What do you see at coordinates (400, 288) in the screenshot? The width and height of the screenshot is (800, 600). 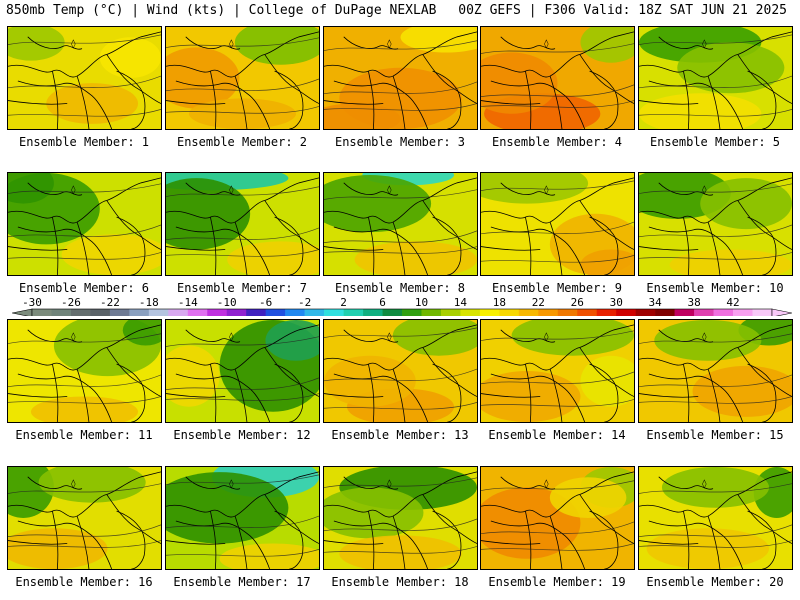 I see `ensemble-member-label: Ensemble Member: 8` at bounding box center [400, 288].